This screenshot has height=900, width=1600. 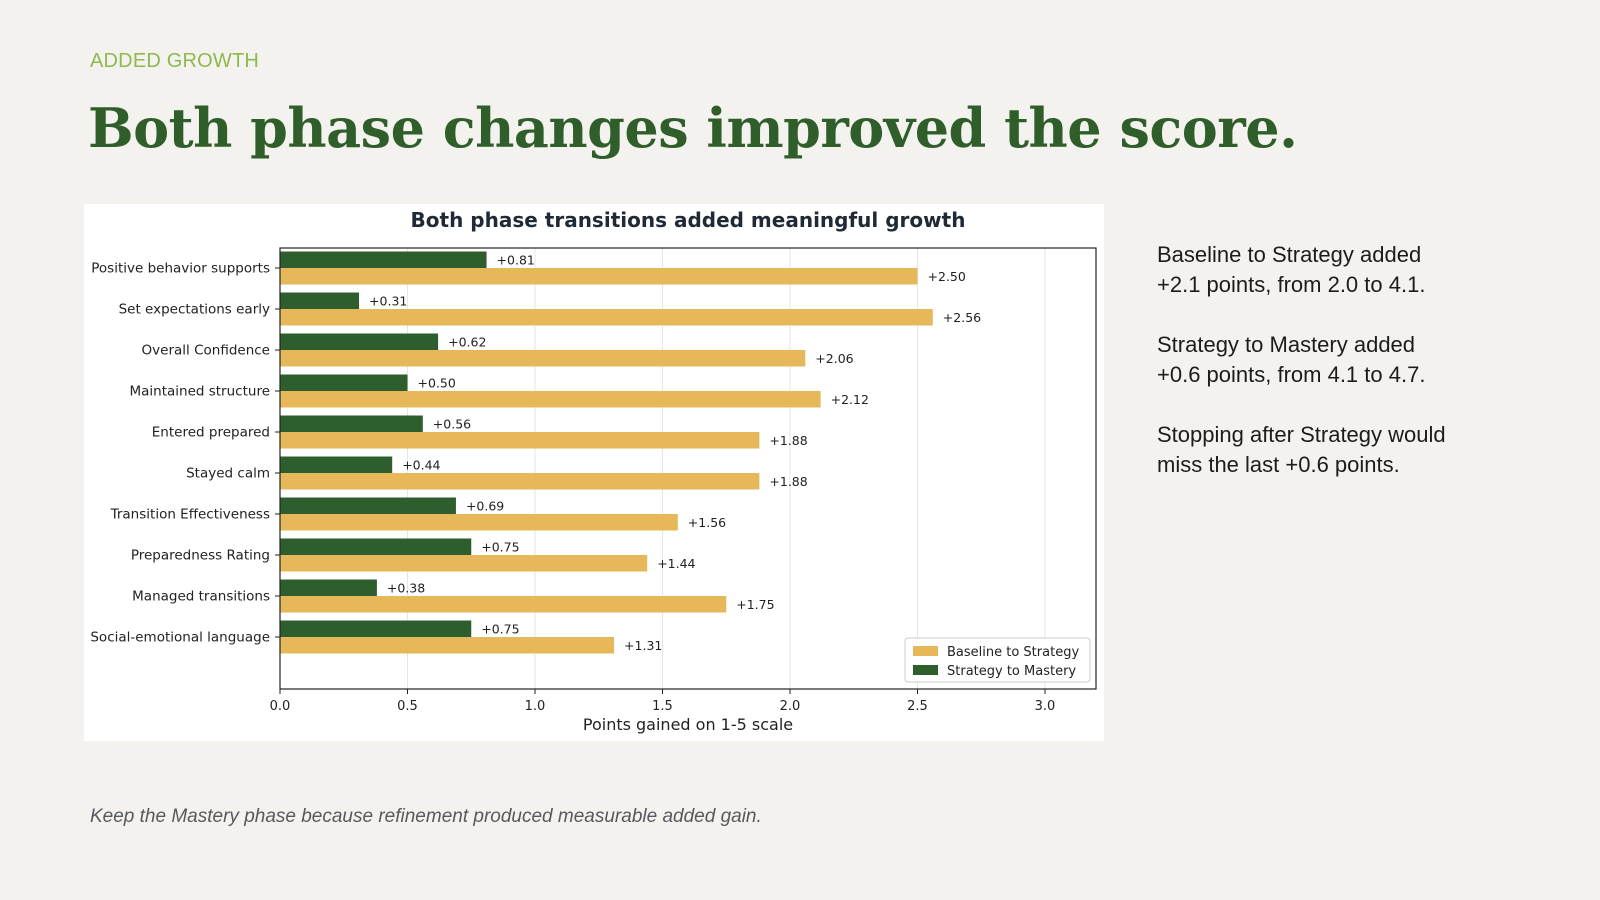 I want to click on x-tick-label: 1.5, so click(x=662, y=706).